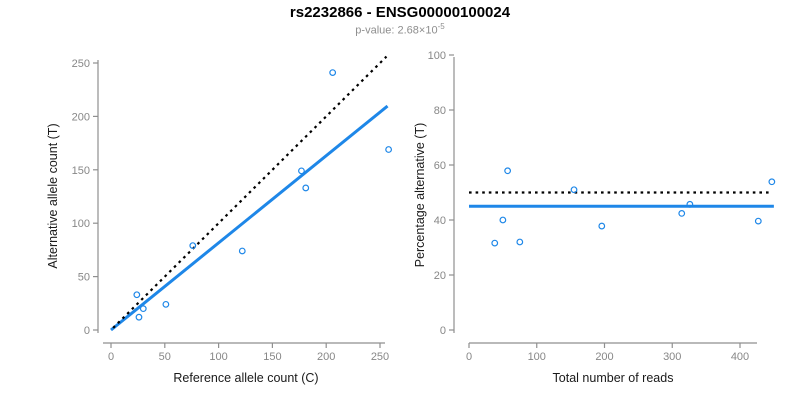 This screenshot has height=400, width=800. What do you see at coordinates (272, 357) in the screenshot?
I see `x-tick-label: 150` at bounding box center [272, 357].